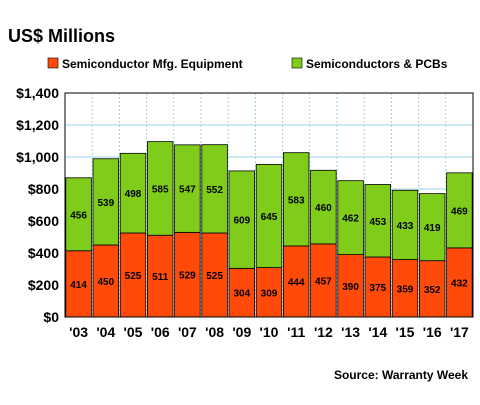 The height and width of the screenshot is (405, 480). What do you see at coordinates (37, 125) in the screenshot?
I see `y-tick-label: $1,200` at bounding box center [37, 125].